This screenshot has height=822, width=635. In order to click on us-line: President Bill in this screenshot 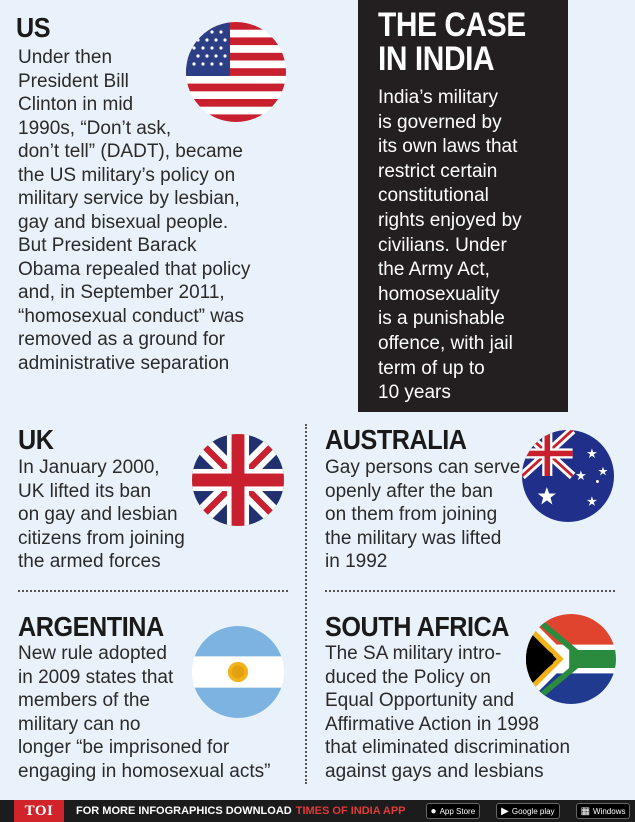, I will do `click(73, 81)`.